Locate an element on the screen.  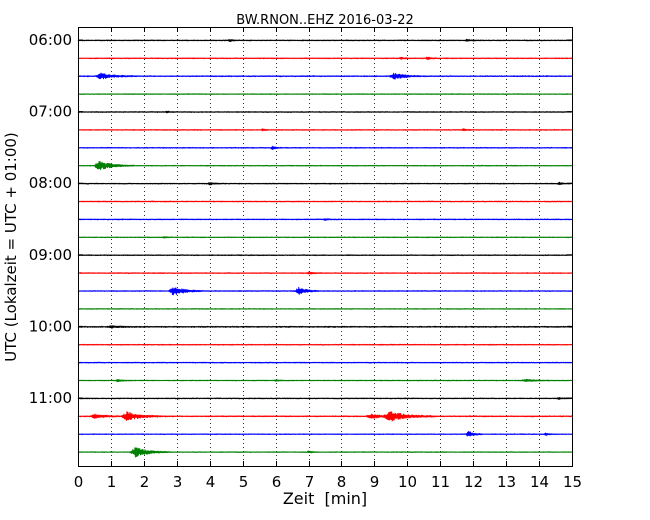
x-tick-label-2: 2 is located at coordinates (145, 482).